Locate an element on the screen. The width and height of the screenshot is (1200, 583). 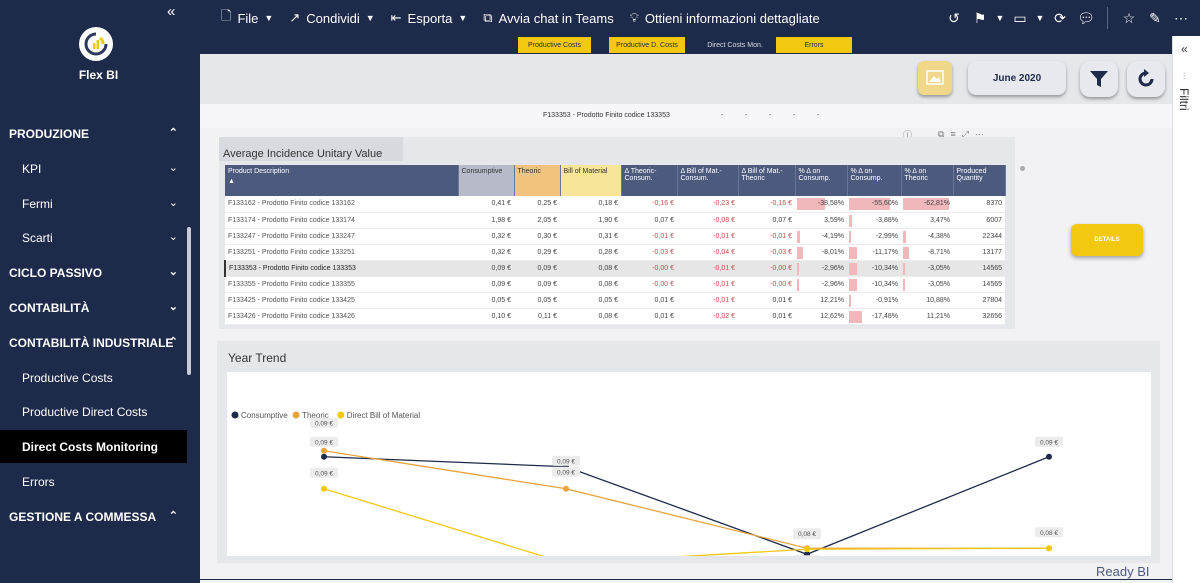
sidebar-scrollbar is located at coordinates (189, 301).